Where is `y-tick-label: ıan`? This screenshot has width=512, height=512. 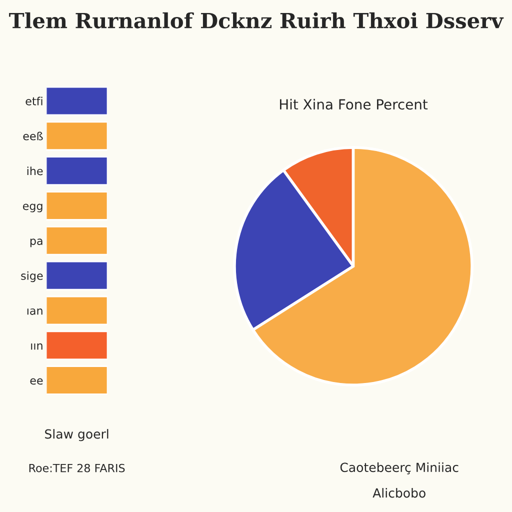 y-tick-label: ıan is located at coordinates (34, 311).